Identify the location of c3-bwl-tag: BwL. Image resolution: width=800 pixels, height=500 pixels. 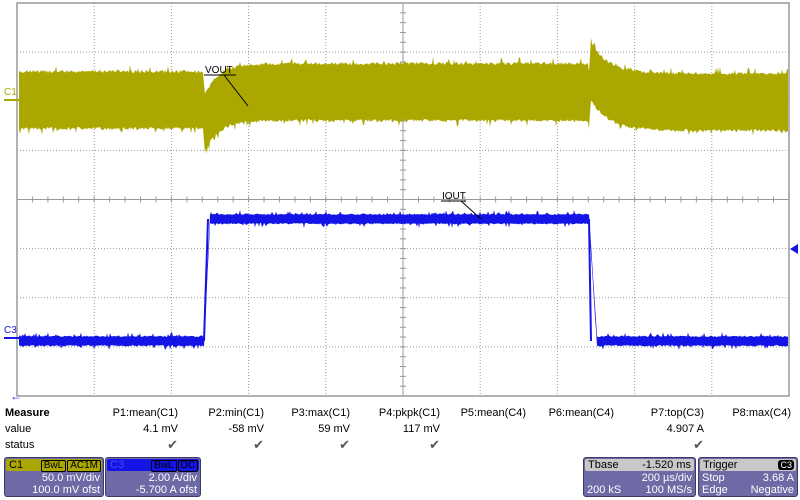
(164, 466).